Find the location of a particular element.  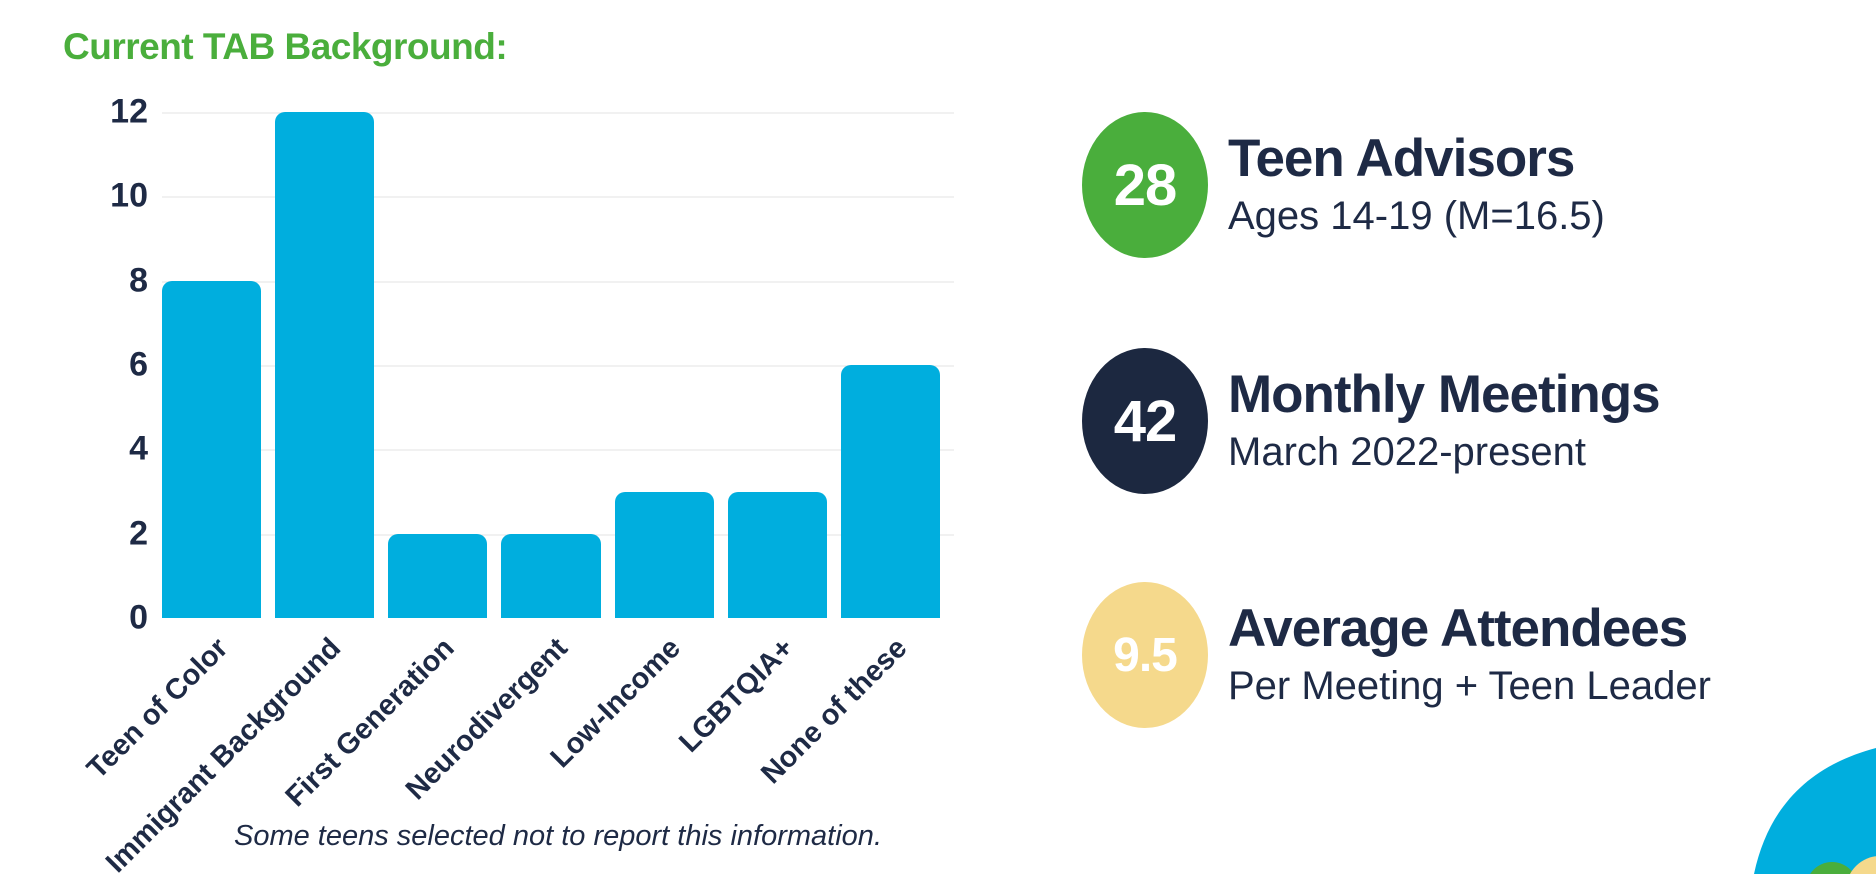

stat-circle-green: 28 is located at coordinates (1145, 185).